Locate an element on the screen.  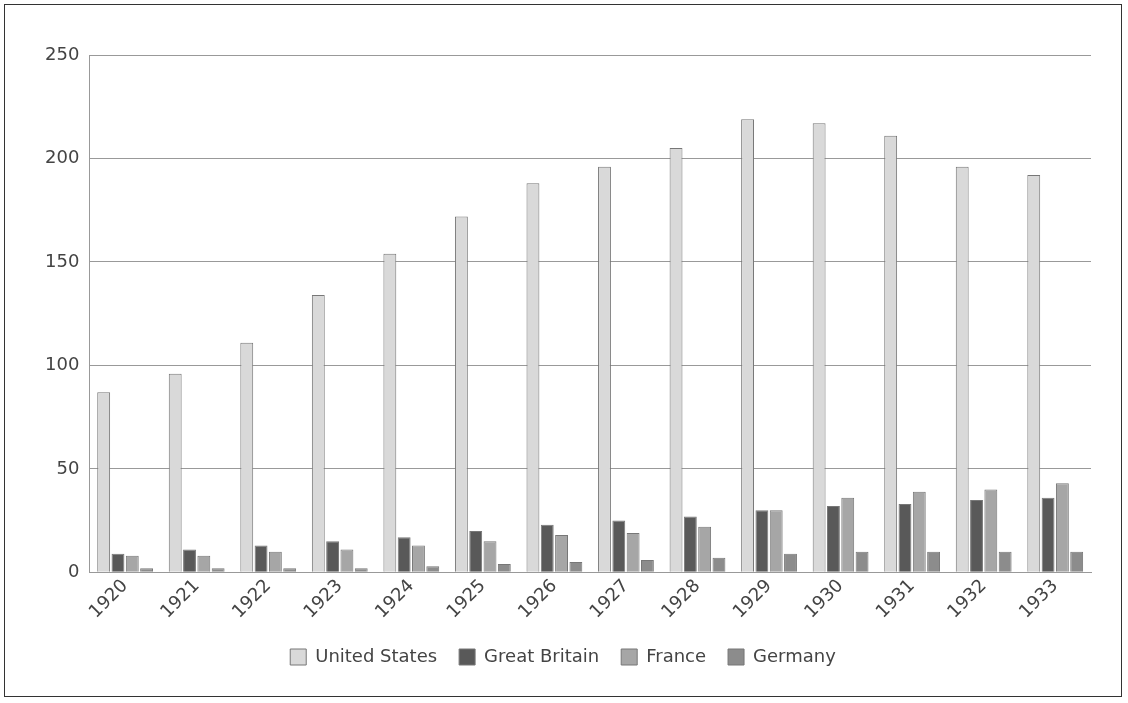
y-tick-label: 0 is located at coordinates (73, 571).